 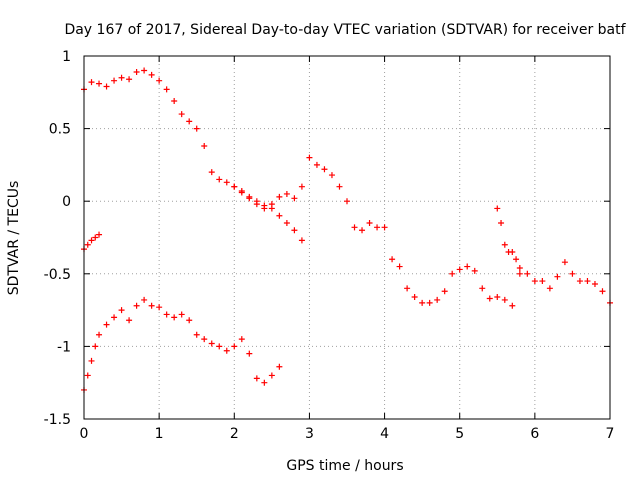 What do you see at coordinates (459, 434) in the screenshot?
I see `x-tick-label: 5` at bounding box center [459, 434].